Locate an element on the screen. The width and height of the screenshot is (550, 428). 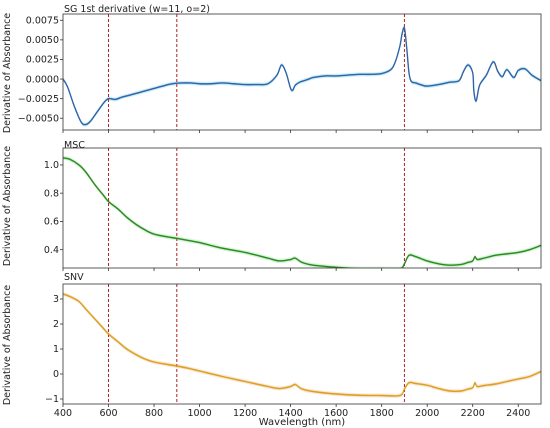
y-tick-label: 0.4 is located at coordinates (51, 250).